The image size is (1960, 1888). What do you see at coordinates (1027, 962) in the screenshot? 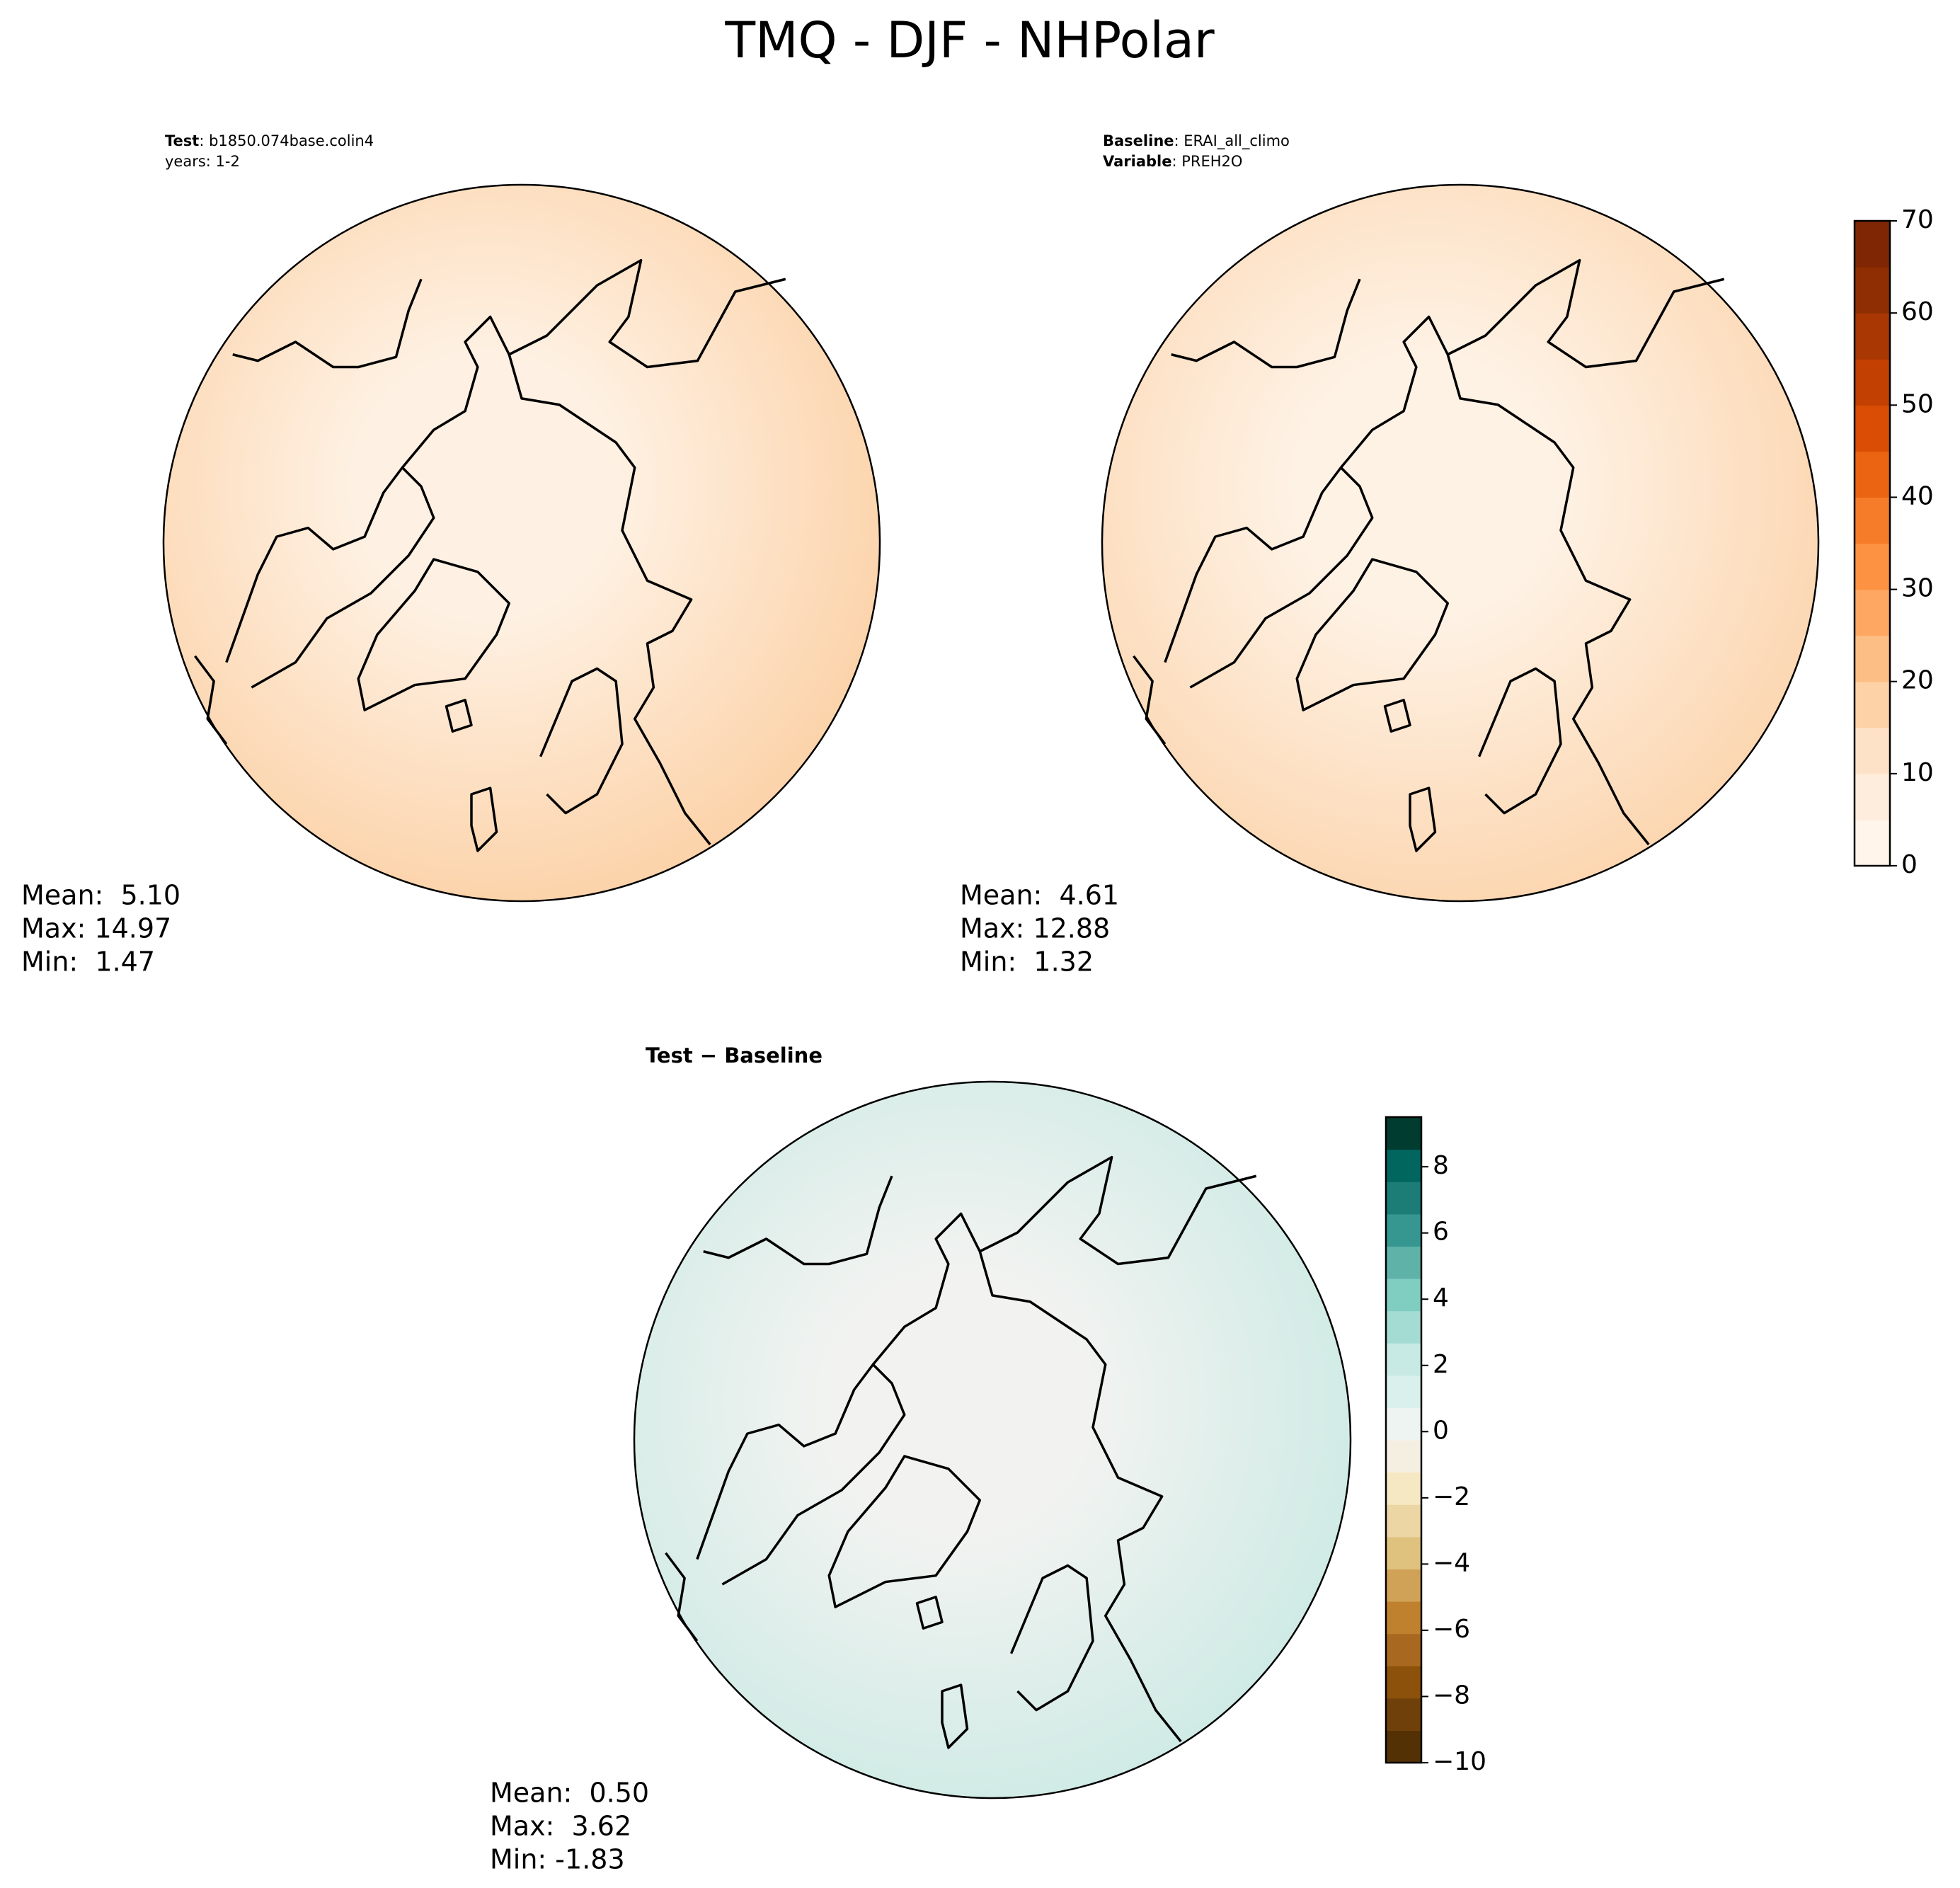
I see `panel-stat: Min: 1.32` at bounding box center [1027, 962].